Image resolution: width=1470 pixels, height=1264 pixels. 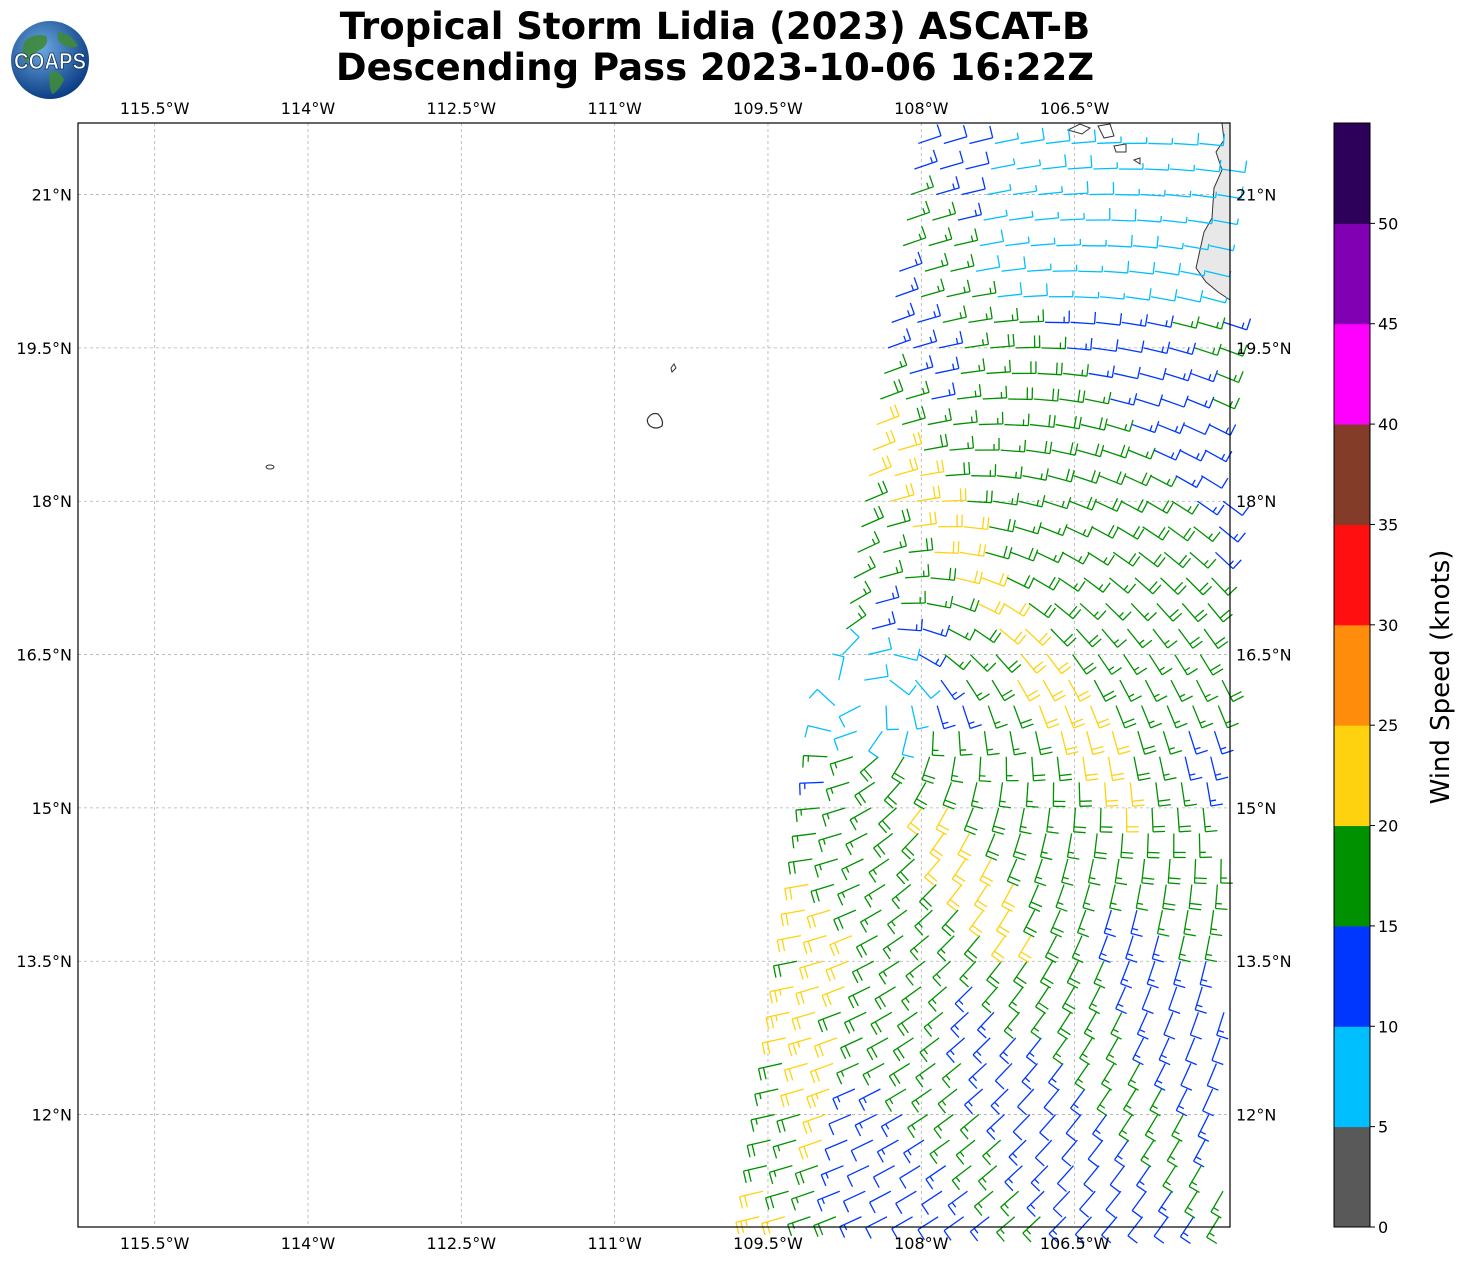 I want to click on lon-tick-label-bottom: 108°W, so click(x=921, y=1243).